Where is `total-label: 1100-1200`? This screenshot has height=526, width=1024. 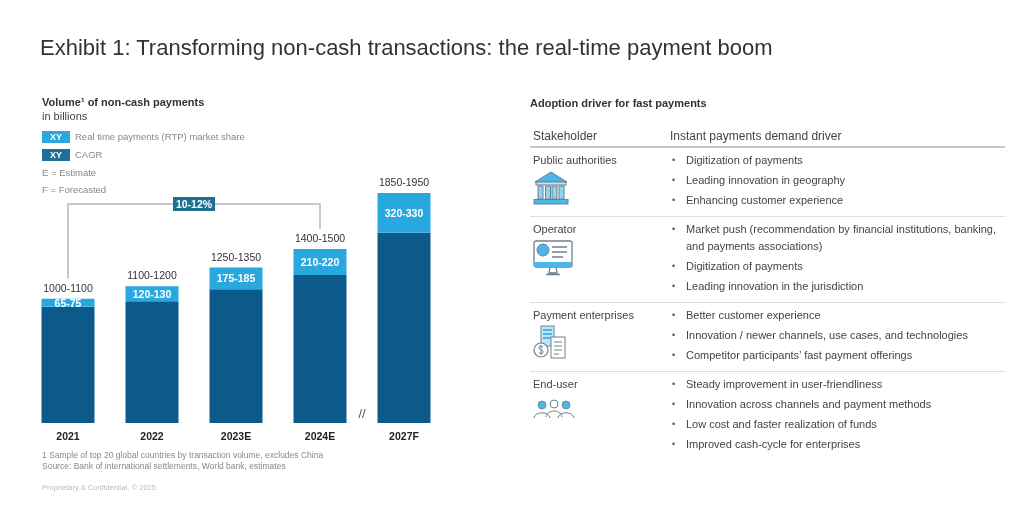 total-label: 1100-1200 is located at coordinates (152, 276).